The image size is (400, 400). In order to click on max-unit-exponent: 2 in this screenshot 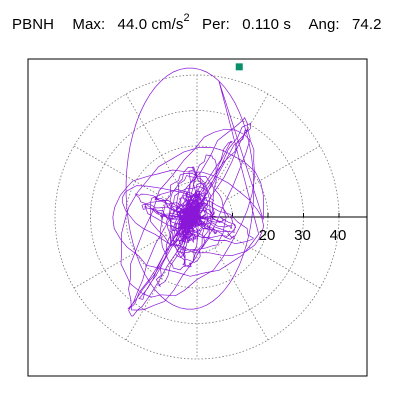, I will do `click(186, 18)`.